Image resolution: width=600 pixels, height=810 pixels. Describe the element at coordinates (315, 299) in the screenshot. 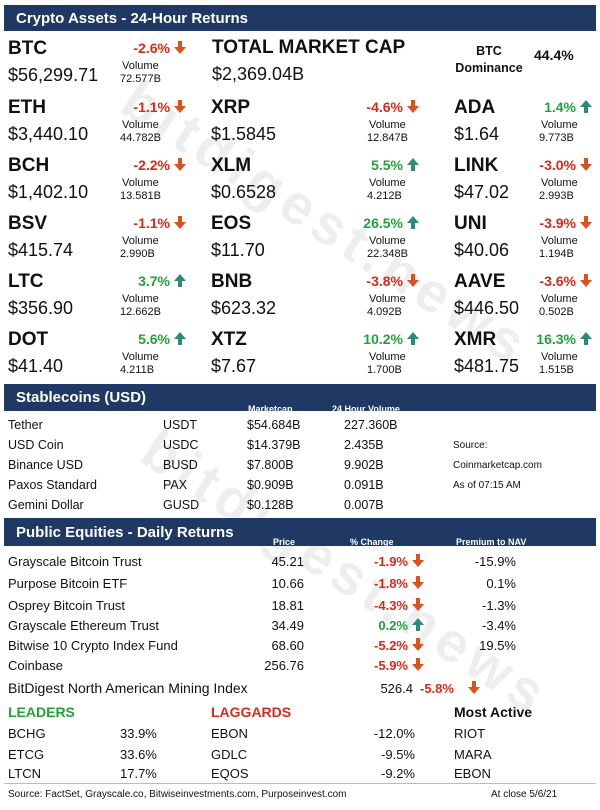

I see `coin-bnb: BNB -3.8% $623.32 Volume 4.092B` at that location.